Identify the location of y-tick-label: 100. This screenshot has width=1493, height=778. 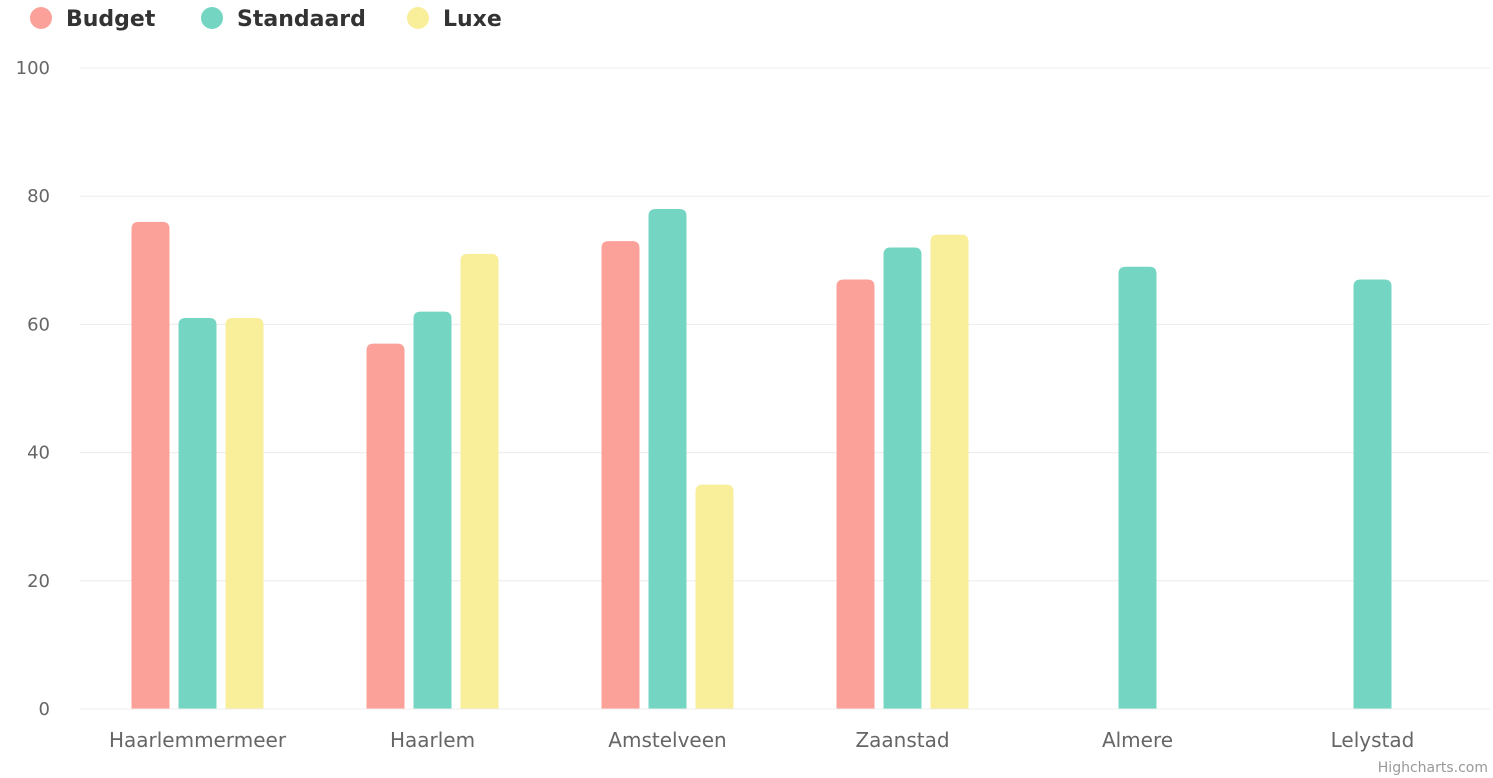
(33, 68).